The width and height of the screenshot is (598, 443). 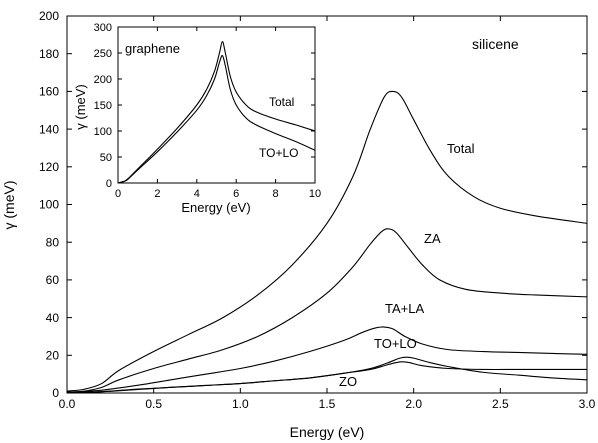 I want to click on main-y-axis-label: γ (meV), so click(x=9, y=205).